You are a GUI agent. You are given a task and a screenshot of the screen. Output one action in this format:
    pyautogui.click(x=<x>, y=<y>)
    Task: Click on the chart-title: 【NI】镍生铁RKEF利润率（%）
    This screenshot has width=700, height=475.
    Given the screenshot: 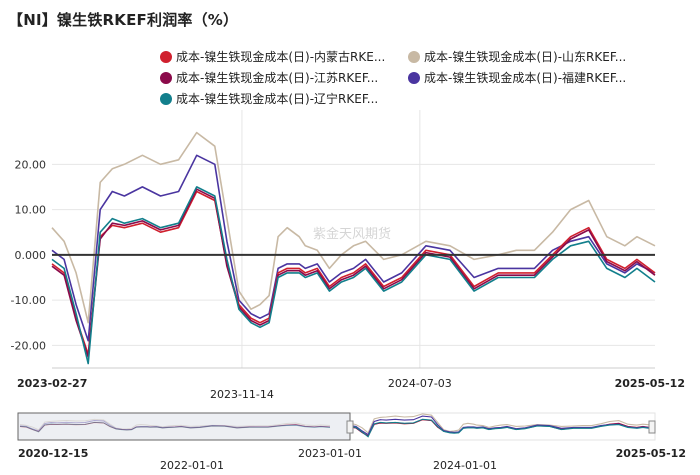 What is the action you would take?
    pyautogui.click(x=123, y=20)
    